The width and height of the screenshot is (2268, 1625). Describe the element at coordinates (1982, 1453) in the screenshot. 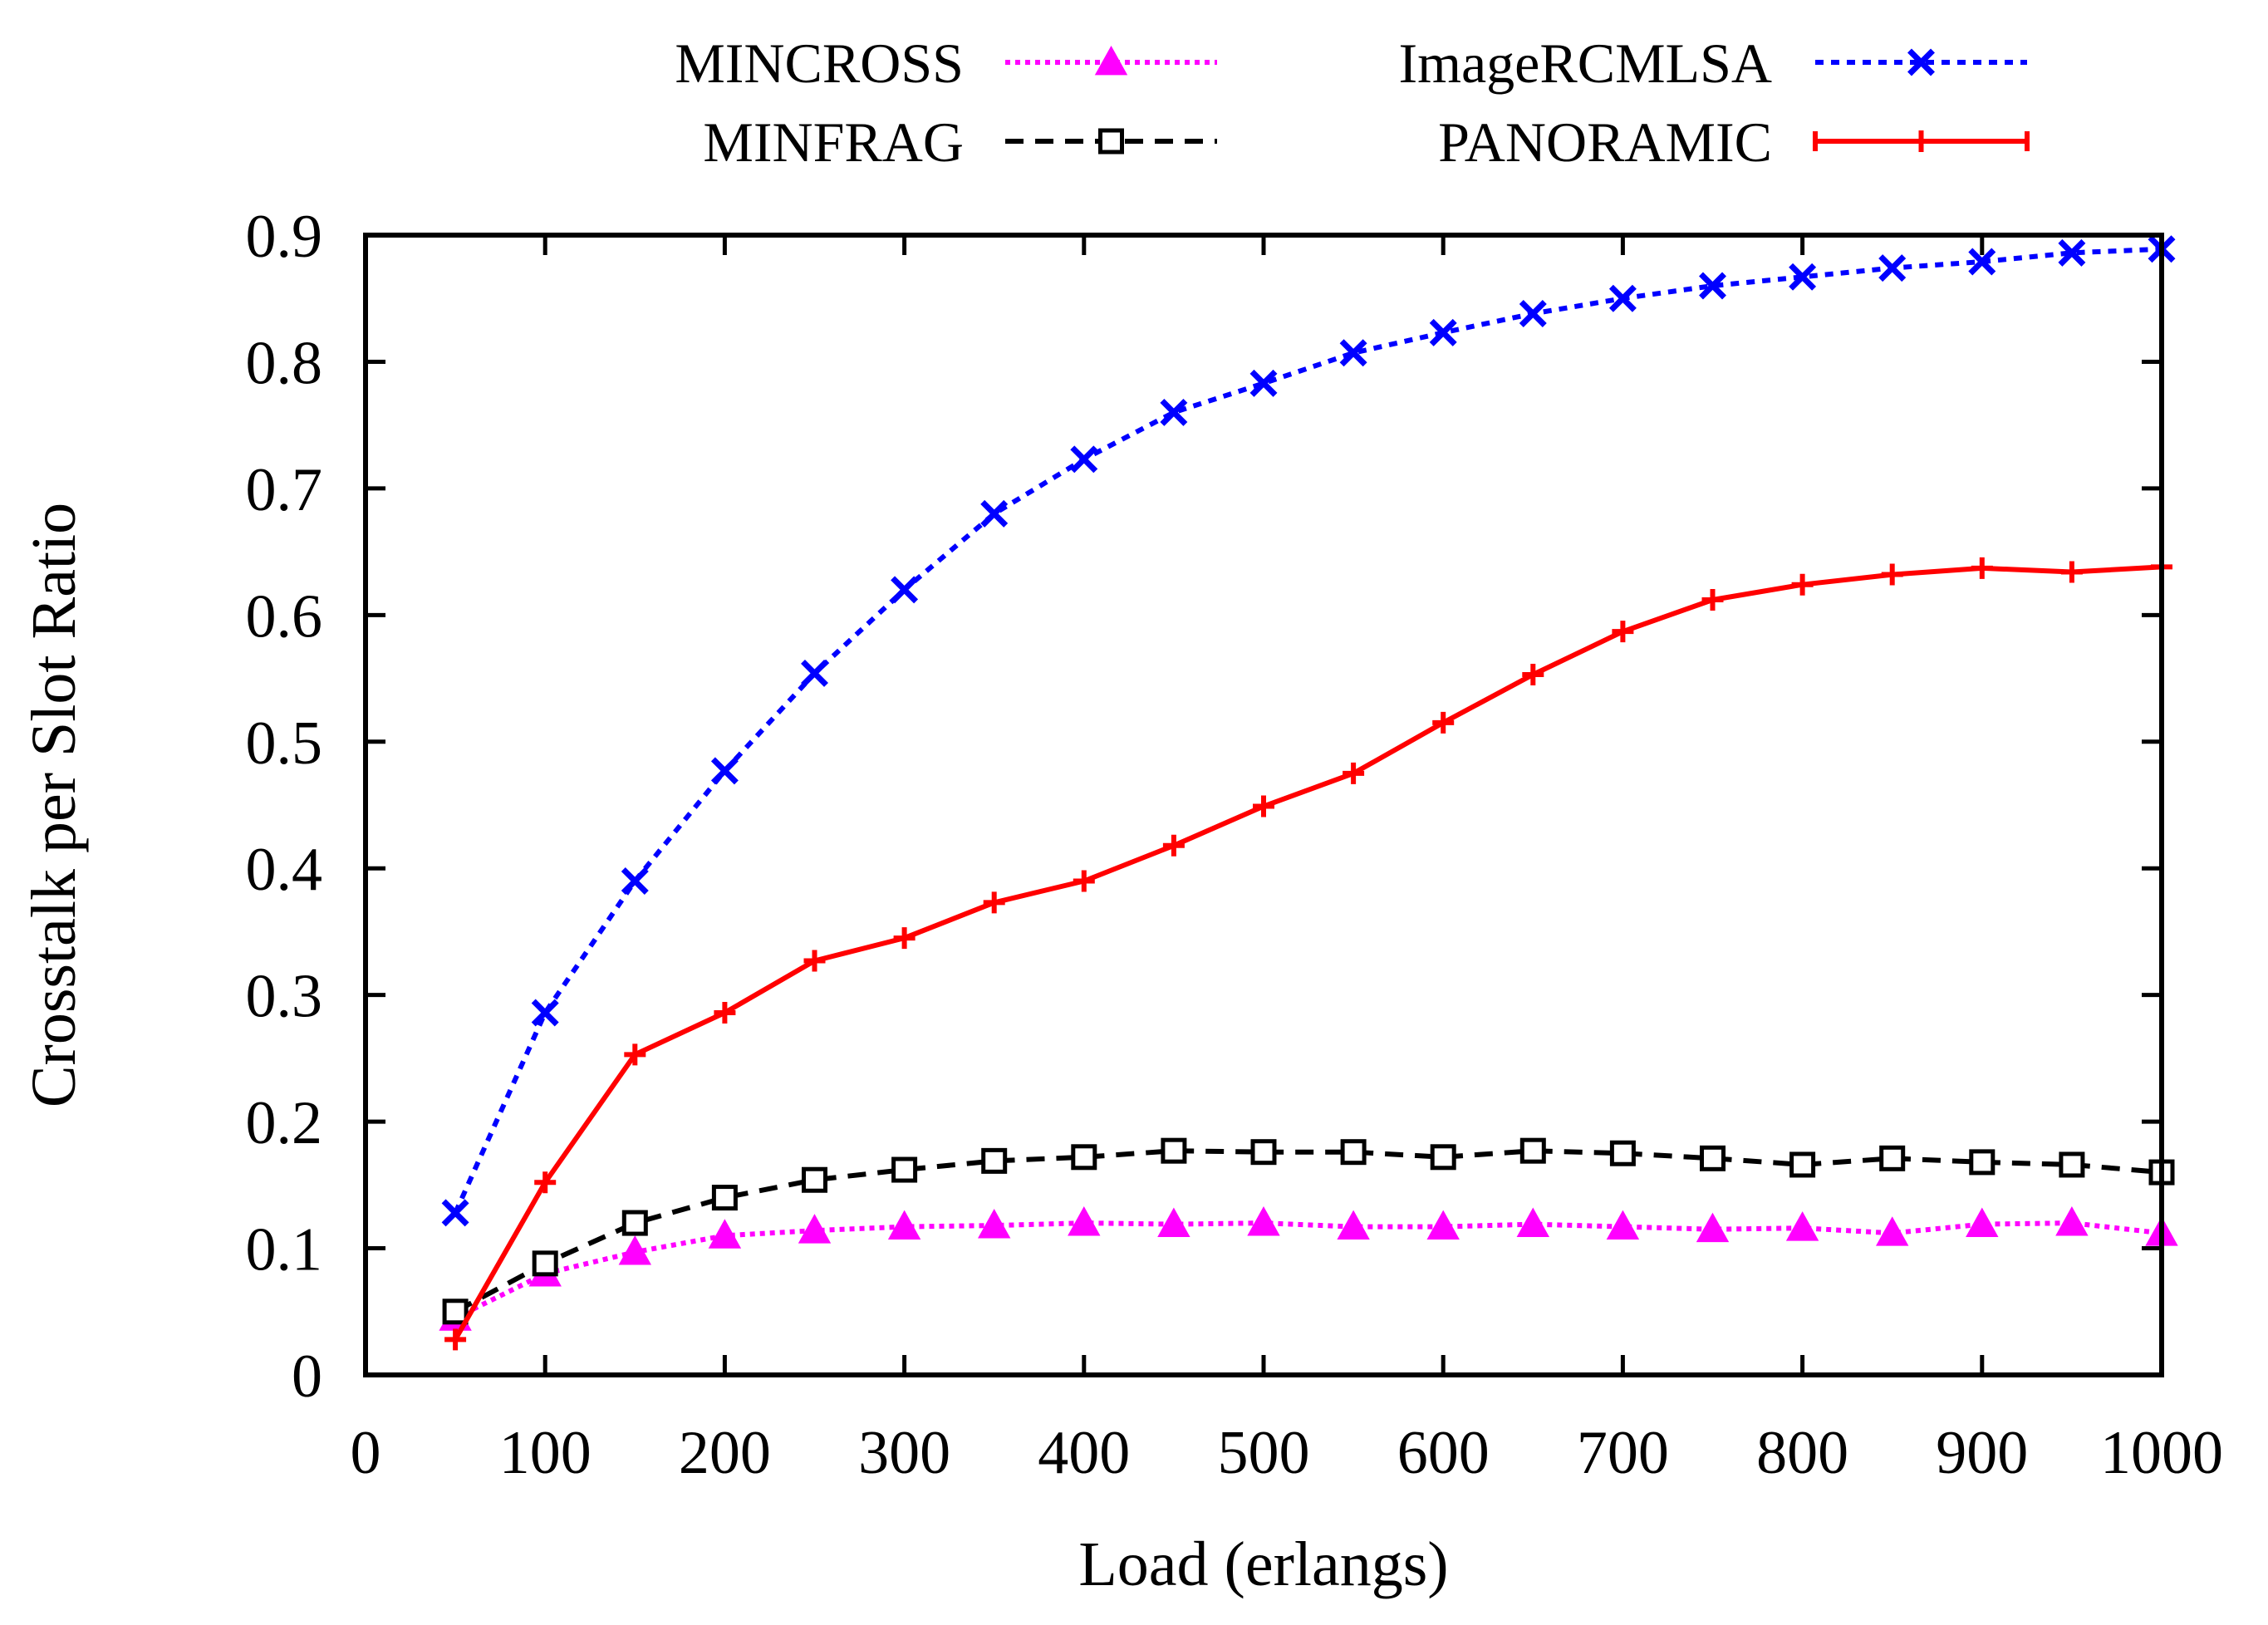

I see `x-tick-label: 900` at that location.